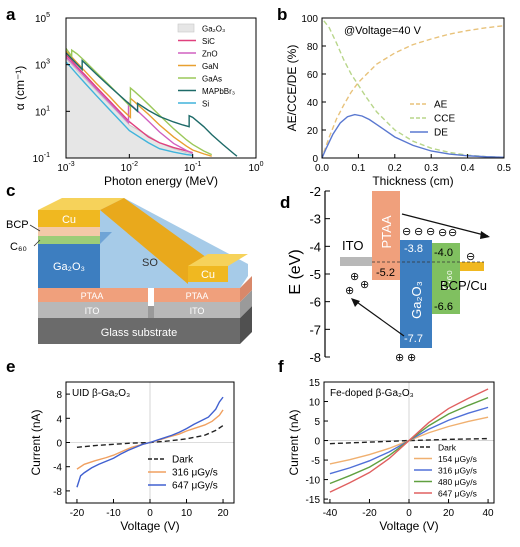  What do you see at coordinates (155, 241) in the screenshot?
I see `cu-slope` at bounding box center [155, 241].